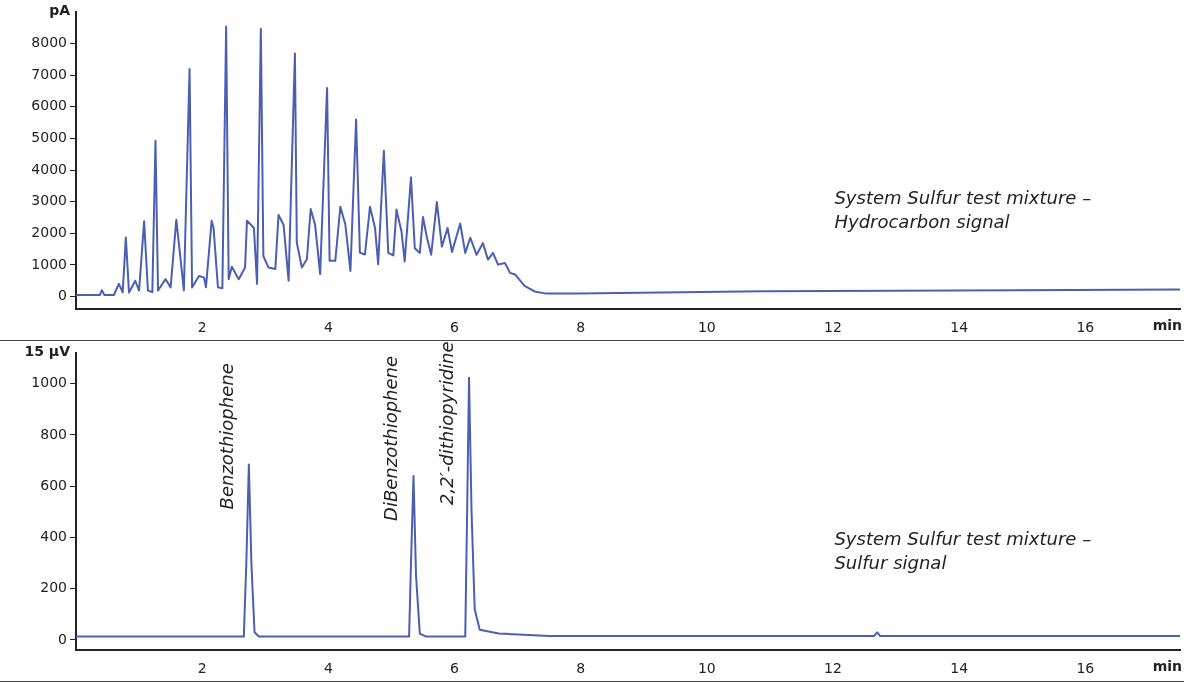 The height and width of the screenshot is (682, 1184). Describe the element at coordinates (391, 438) in the screenshot. I see `annotation: DiBenzothiophene` at that location.